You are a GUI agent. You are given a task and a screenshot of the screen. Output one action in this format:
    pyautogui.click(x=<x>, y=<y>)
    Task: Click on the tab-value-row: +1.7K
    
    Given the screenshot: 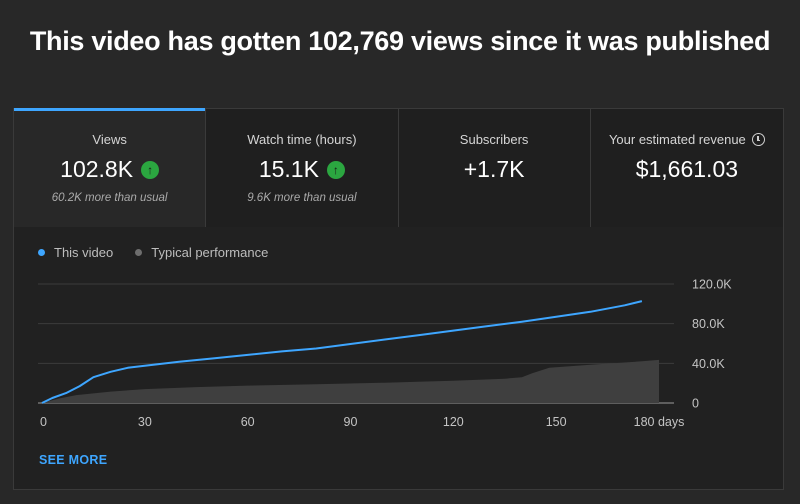 What is the action you would take?
    pyautogui.click(x=494, y=169)
    